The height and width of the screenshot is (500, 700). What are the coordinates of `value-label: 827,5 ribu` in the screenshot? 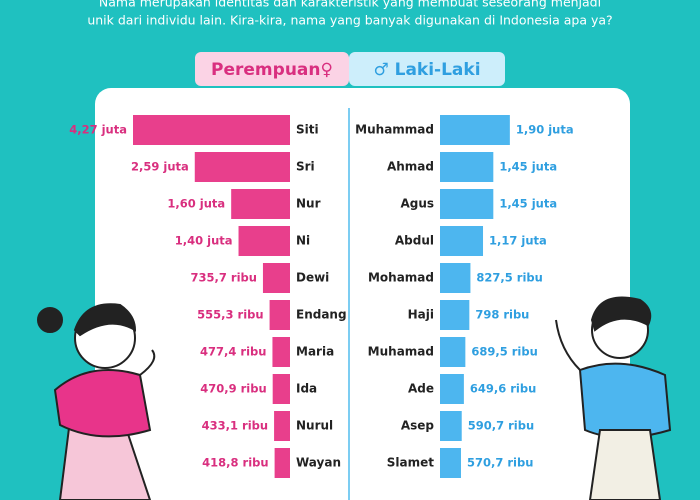 It's located at (509, 278).